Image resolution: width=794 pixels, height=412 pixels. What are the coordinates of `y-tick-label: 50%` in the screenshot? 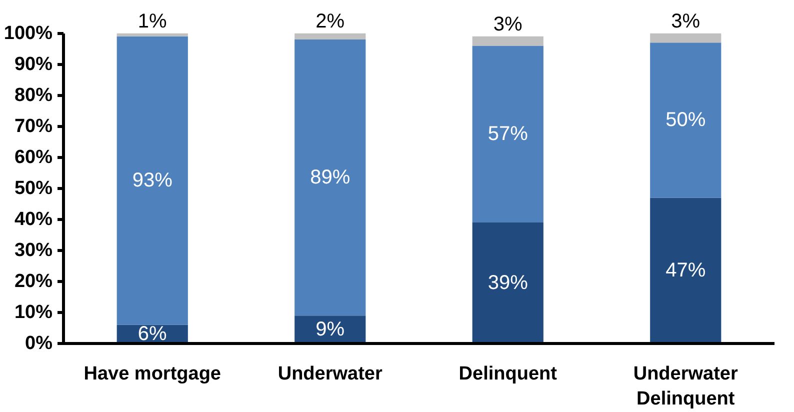 It's located at (33, 188).